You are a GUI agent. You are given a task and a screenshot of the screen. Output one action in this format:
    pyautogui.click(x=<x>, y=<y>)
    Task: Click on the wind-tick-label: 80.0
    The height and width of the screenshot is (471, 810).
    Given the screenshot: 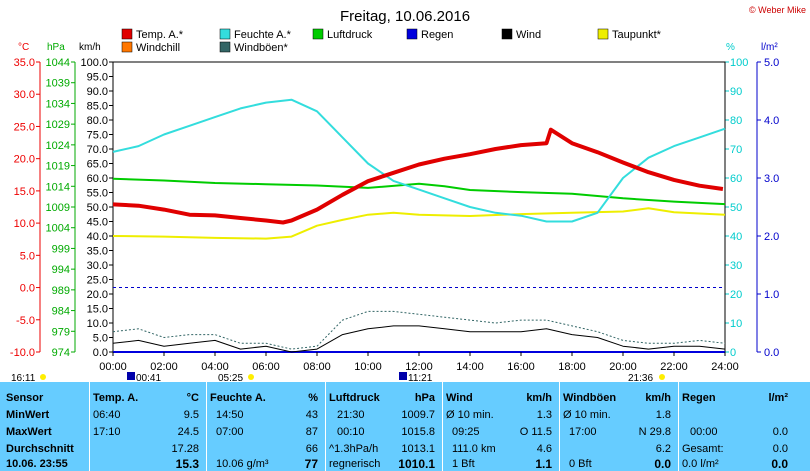 What is the action you would take?
    pyautogui.click(x=97, y=121)
    